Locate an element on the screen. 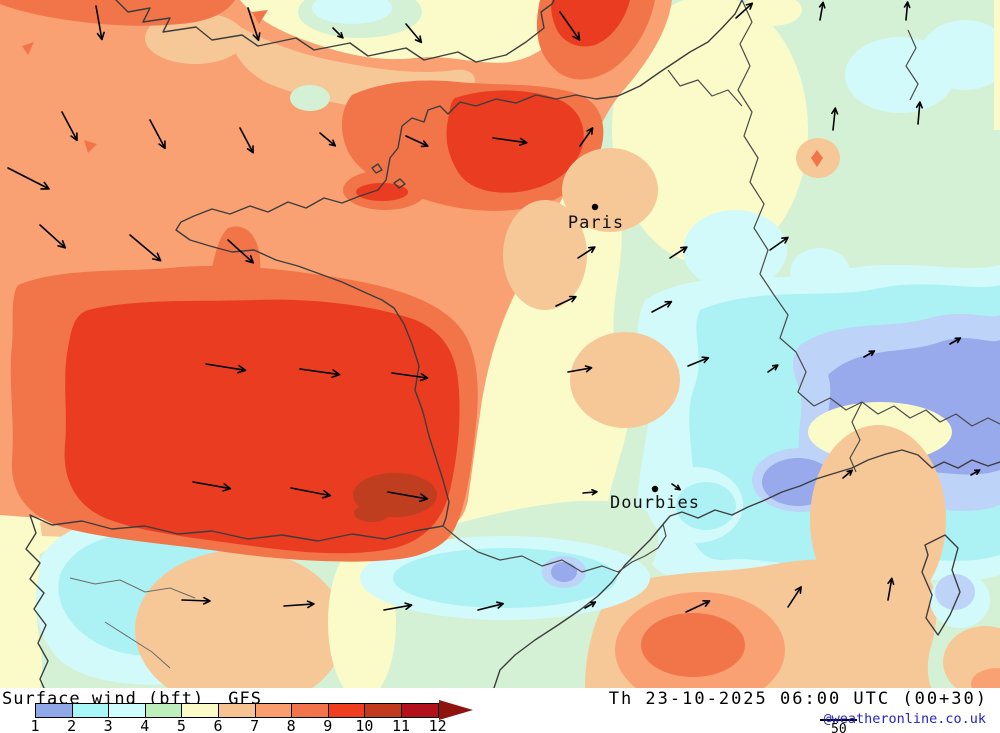 Image resolution: width=1000 pixels, height=733 pixels. border-netherlands is located at coordinates (912, 65).